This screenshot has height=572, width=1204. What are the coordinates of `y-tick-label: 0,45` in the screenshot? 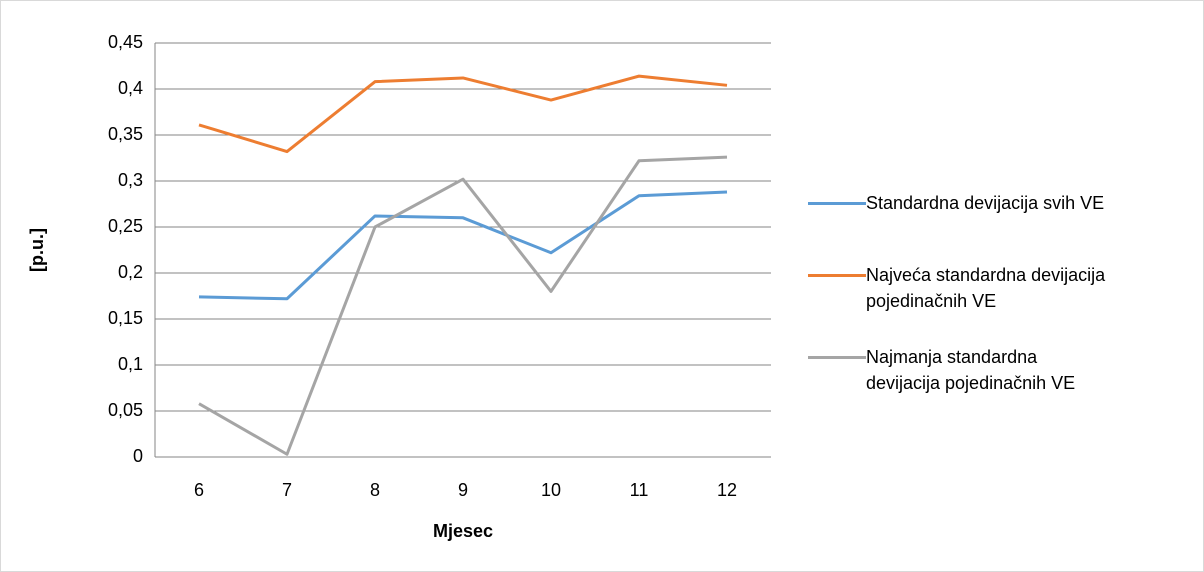 It's located at (125, 42).